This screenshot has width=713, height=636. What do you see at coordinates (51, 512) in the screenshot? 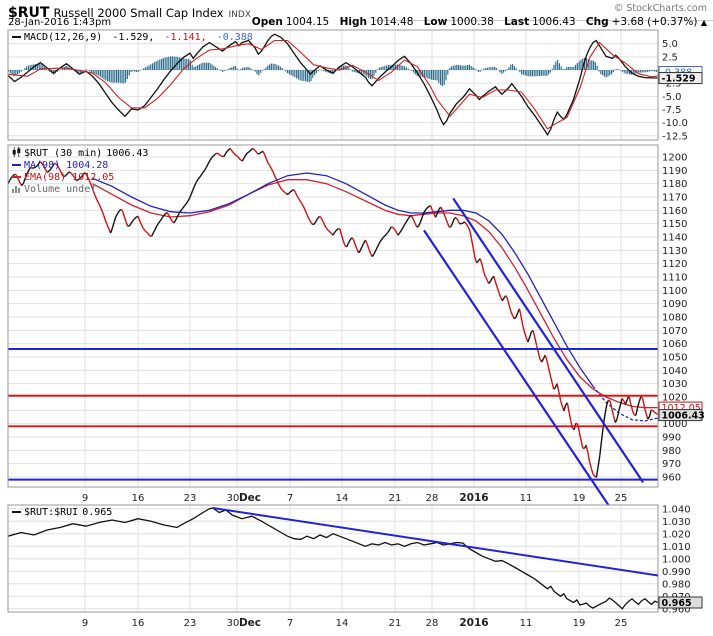
I see `ratio-label: $RUT:$RUI` at bounding box center [51, 512].